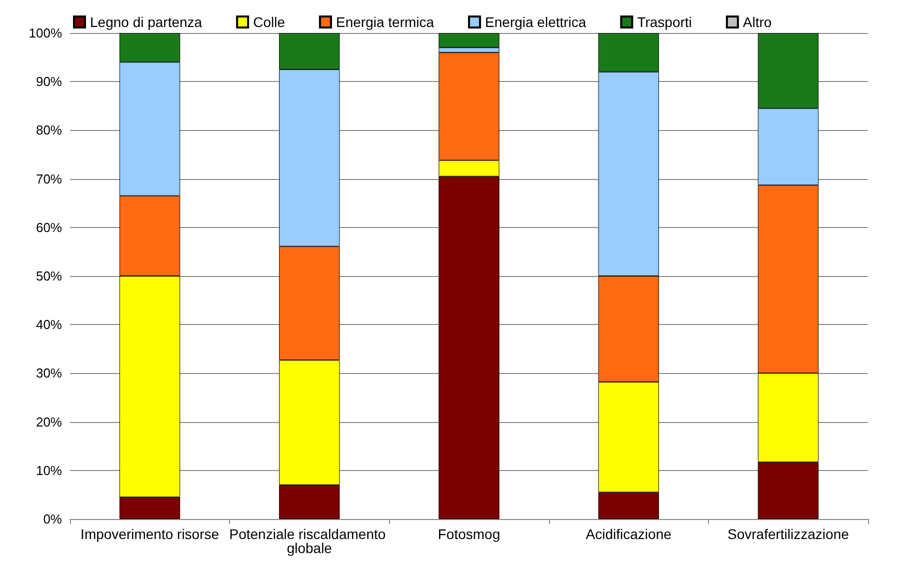 The height and width of the screenshot is (566, 918). Describe the element at coordinates (49, 276) in the screenshot. I see `y-tick-label: 50%` at that location.